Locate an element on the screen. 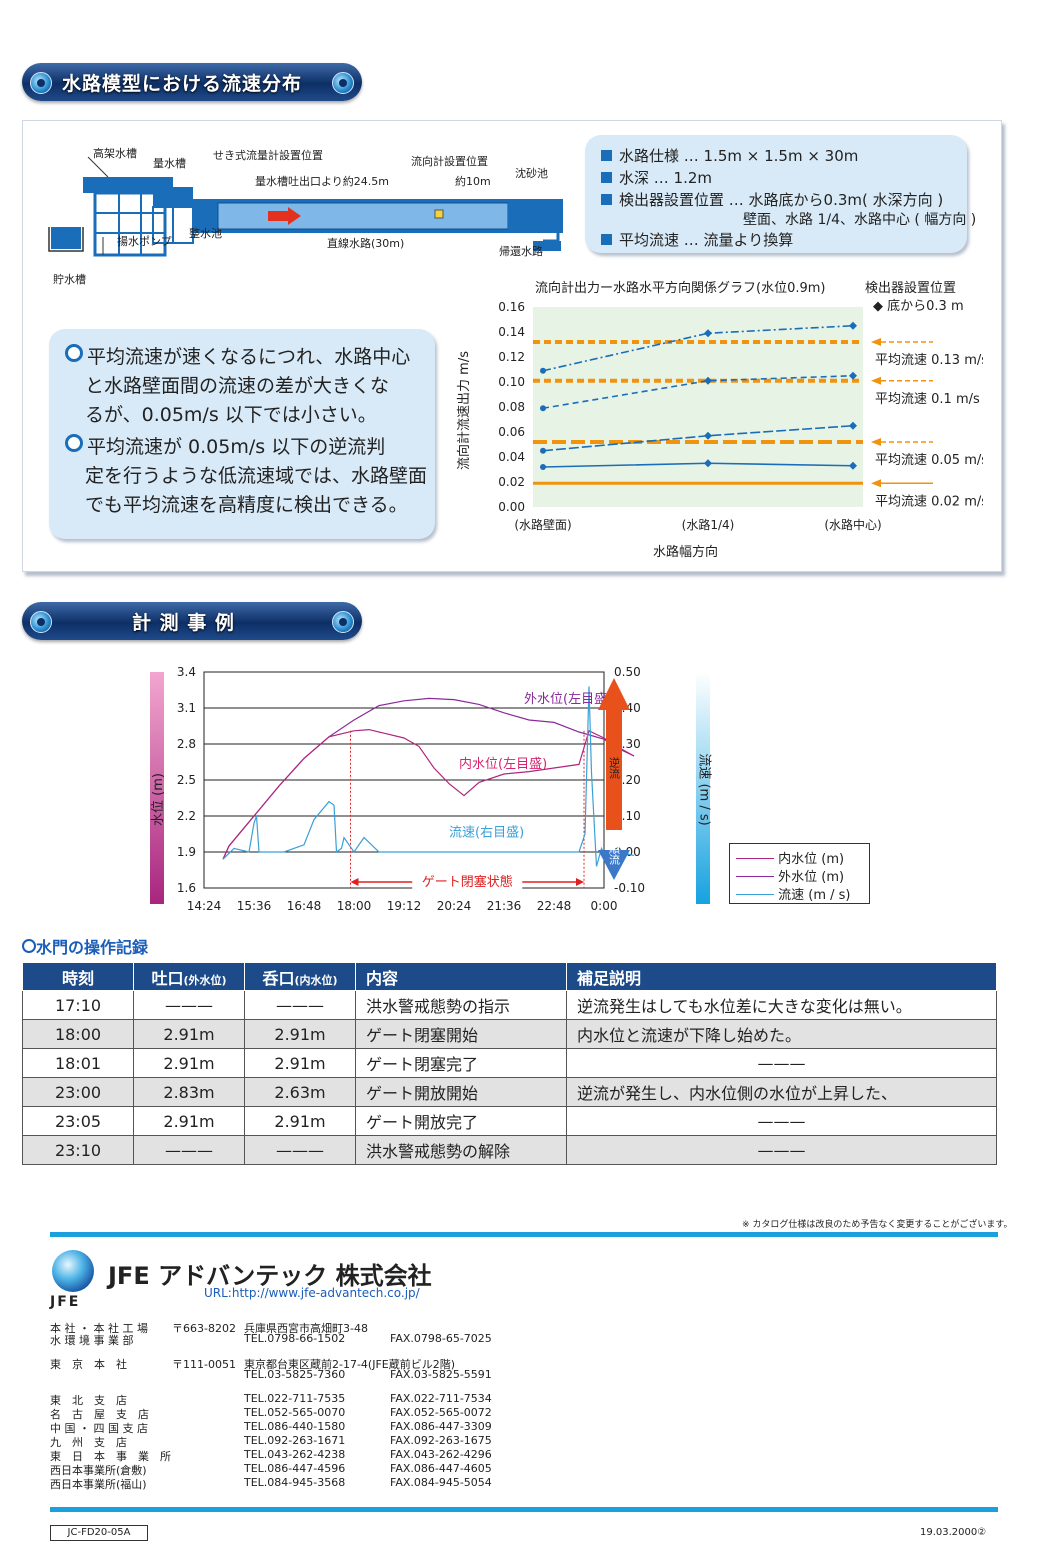 The width and height of the screenshot is (1047, 1564). table-row: 23:05 2.91m 2.91m ゲート開放完了 ——— is located at coordinates (509, 1121).